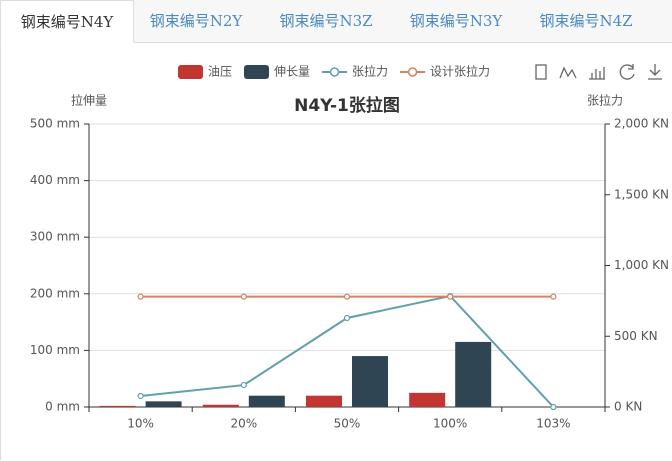 The width and height of the screenshot is (672, 461). Describe the element at coordinates (641, 265) in the screenshot. I see `y2-tick-label: 1,000 KN` at that location.